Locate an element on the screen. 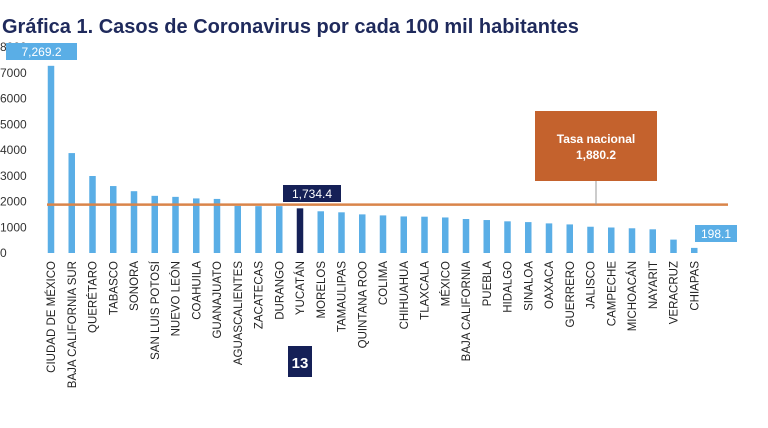 The image size is (768, 428). x-tick-label: TLAXCALA is located at coordinates (426, 290).